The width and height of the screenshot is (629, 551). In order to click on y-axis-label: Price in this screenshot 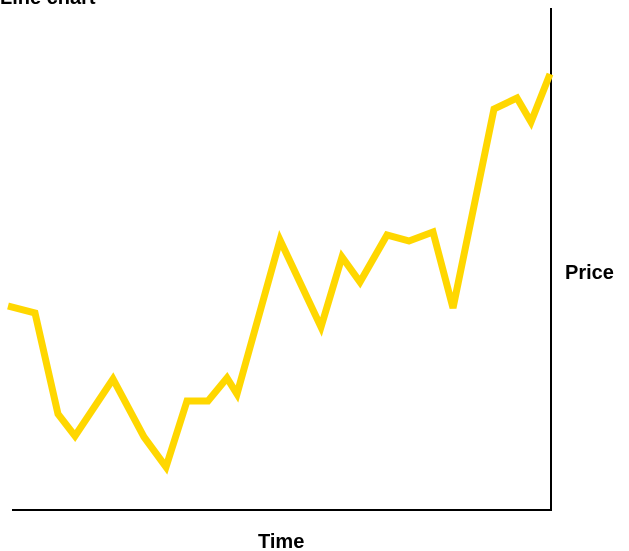, I will do `click(589, 273)`.